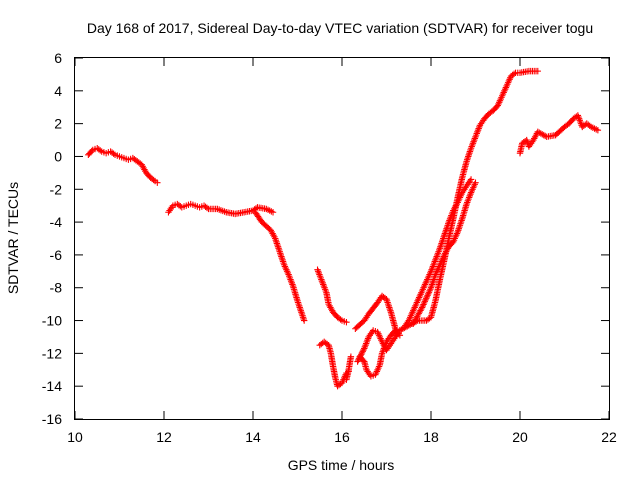 The height and width of the screenshot is (480, 640). What do you see at coordinates (52, 386) in the screenshot?
I see `y-tick-label: -14` at bounding box center [52, 386].